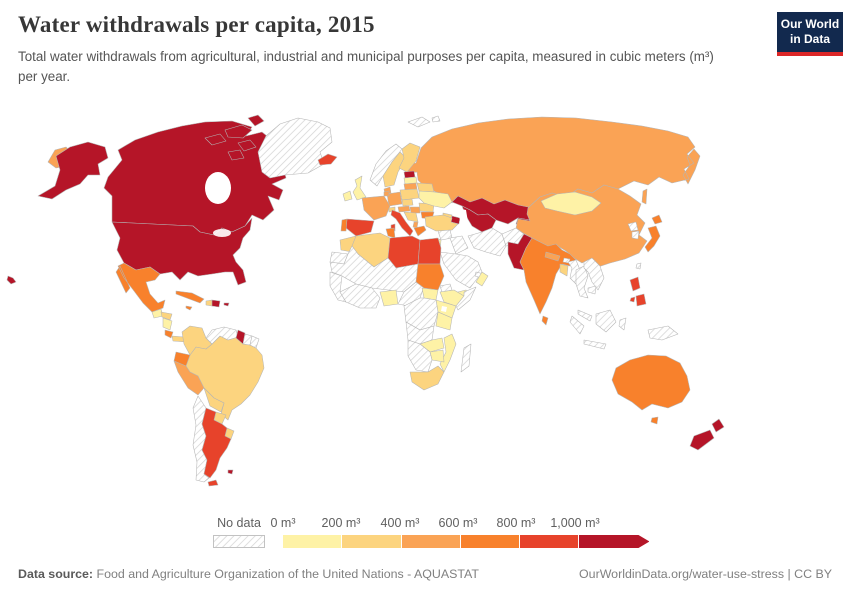 This screenshot has height=600, width=850. I want to click on legend-no-data-label: No data, so click(239, 523).